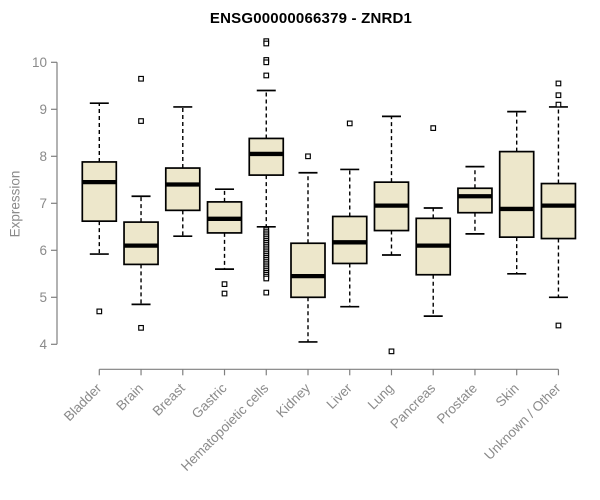 The height and width of the screenshot is (500, 600). Describe the element at coordinates (381, 397) in the screenshot. I see `x-axis-label-lung: Lung` at that location.